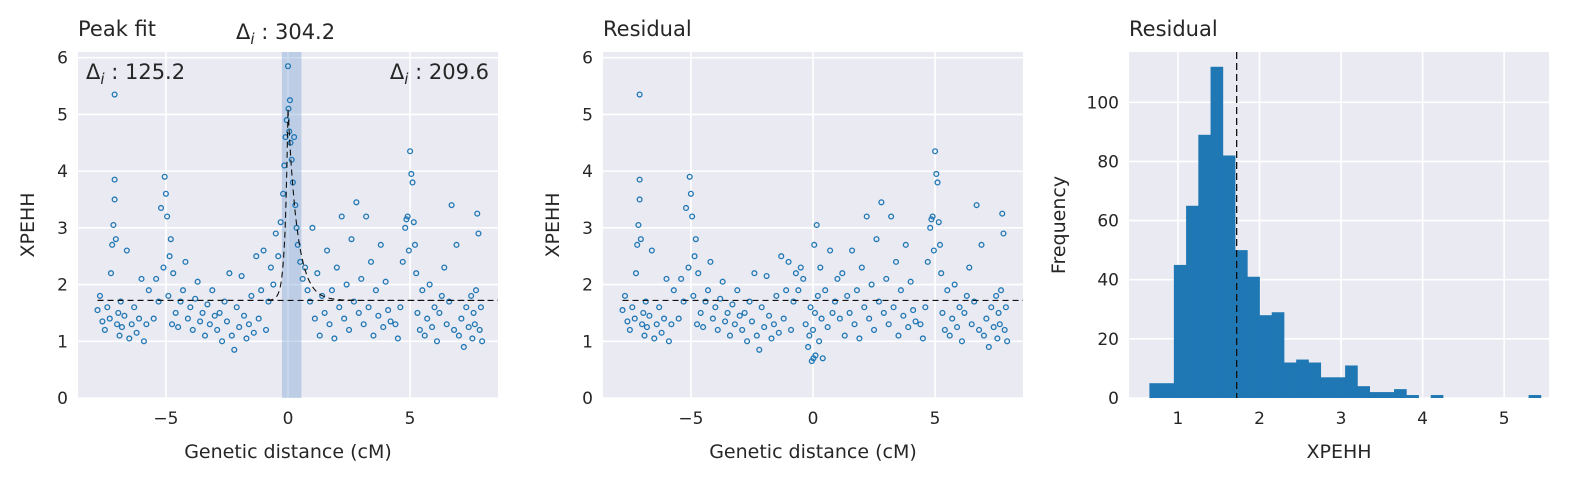 This screenshot has width=1588, height=488. I want to click on y-axis-label: XPEHH, so click(28, 224).